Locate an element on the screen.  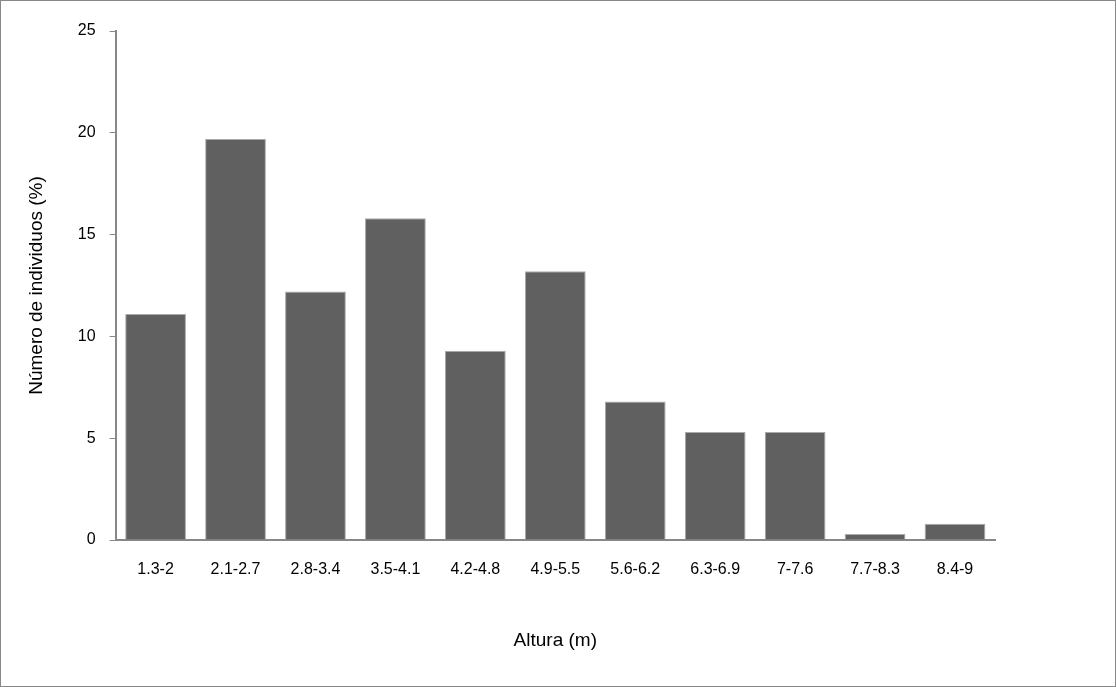
x-axis-title: Altura (m) is located at coordinates (555, 639).